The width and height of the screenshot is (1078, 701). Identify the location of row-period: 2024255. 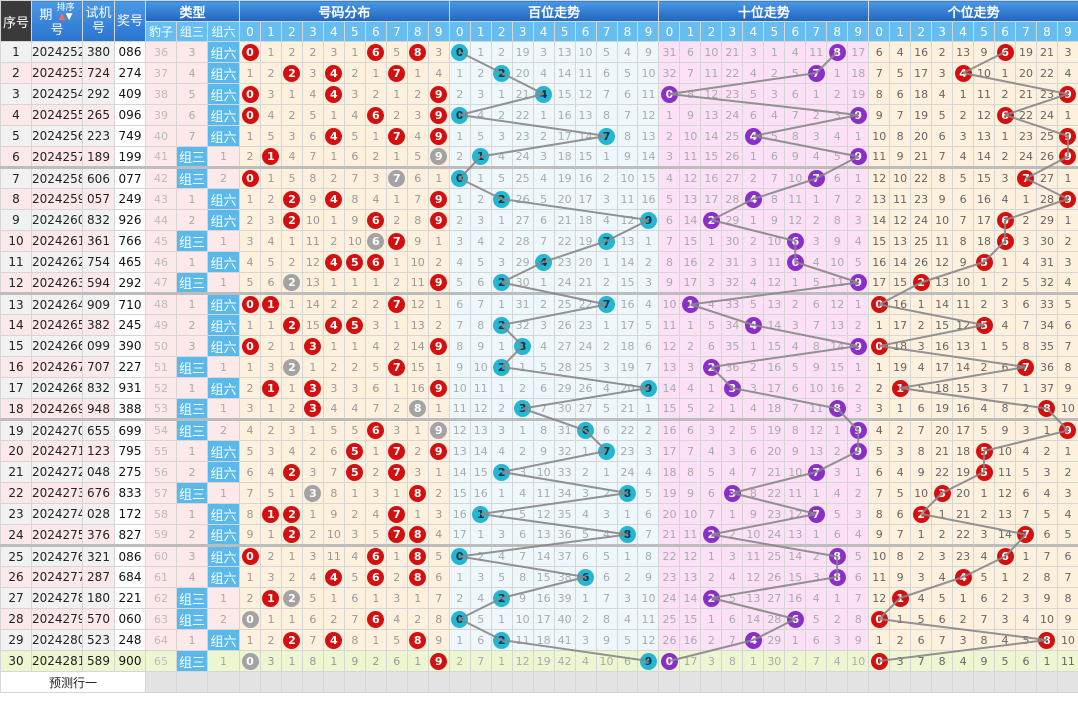
(57, 115).